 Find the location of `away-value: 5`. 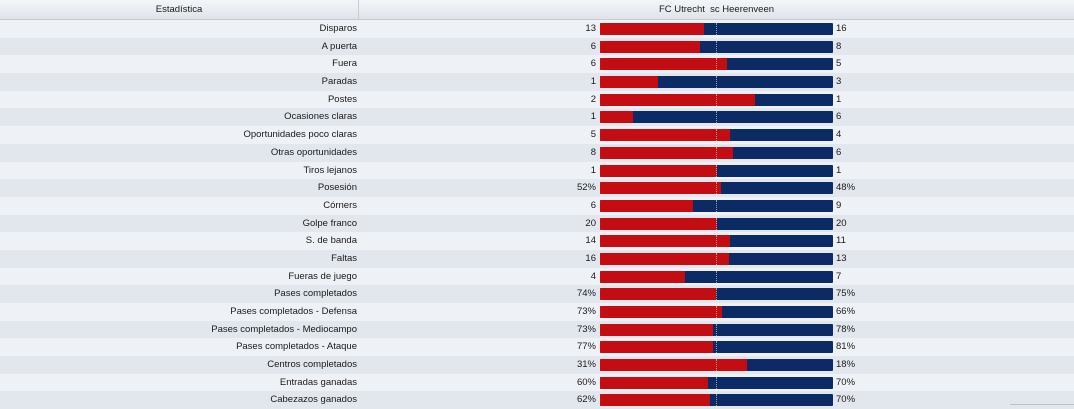

away-value: 5 is located at coordinates (839, 64).